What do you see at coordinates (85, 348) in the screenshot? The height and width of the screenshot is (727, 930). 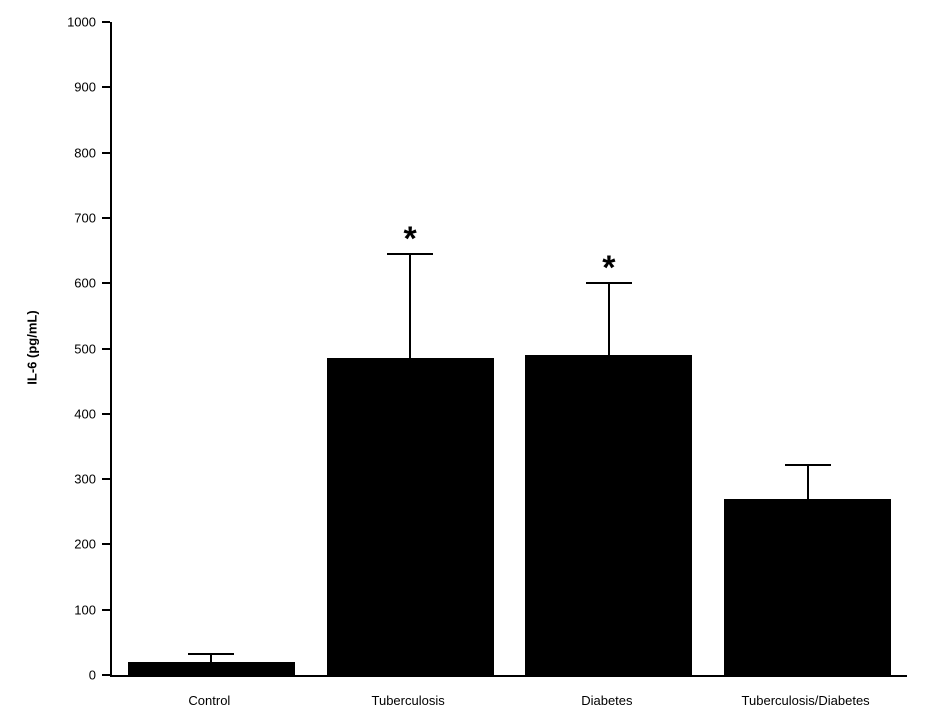 I see `y-tick-label: 500` at bounding box center [85, 348].